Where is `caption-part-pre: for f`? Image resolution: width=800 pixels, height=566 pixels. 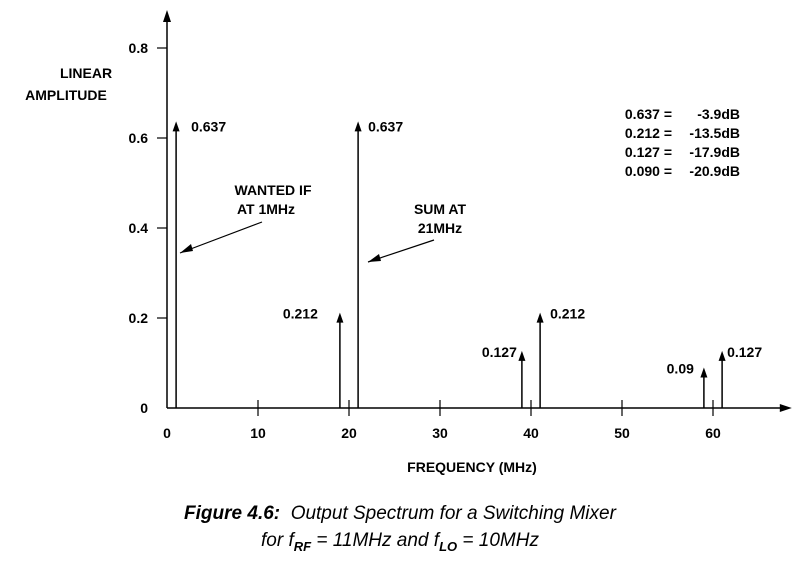
caption-part-pre: for f is located at coordinates (277, 540).